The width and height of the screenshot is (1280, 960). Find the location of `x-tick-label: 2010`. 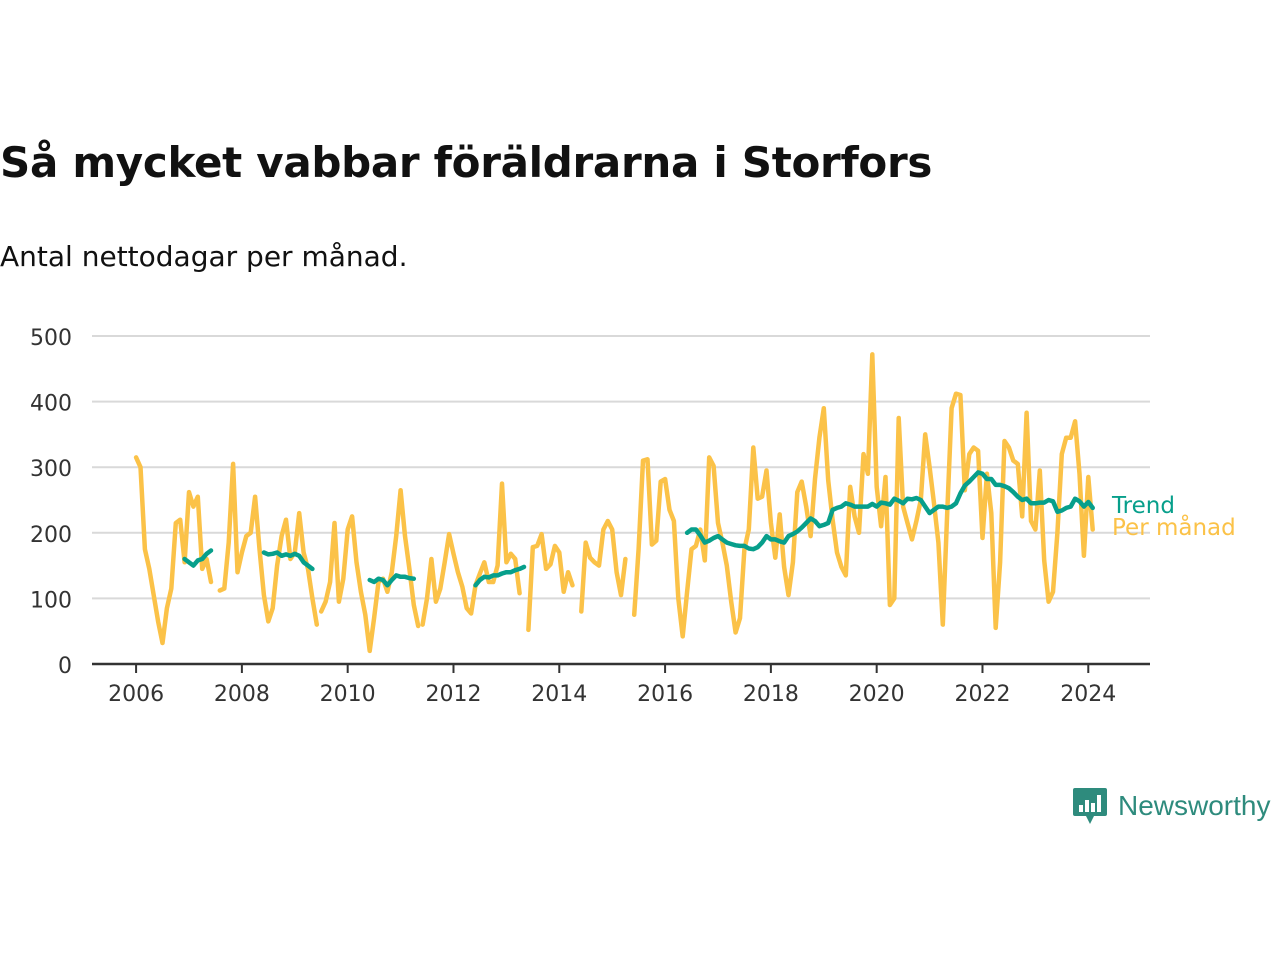

x-tick-label: 2010 is located at coordinates (348, 694).